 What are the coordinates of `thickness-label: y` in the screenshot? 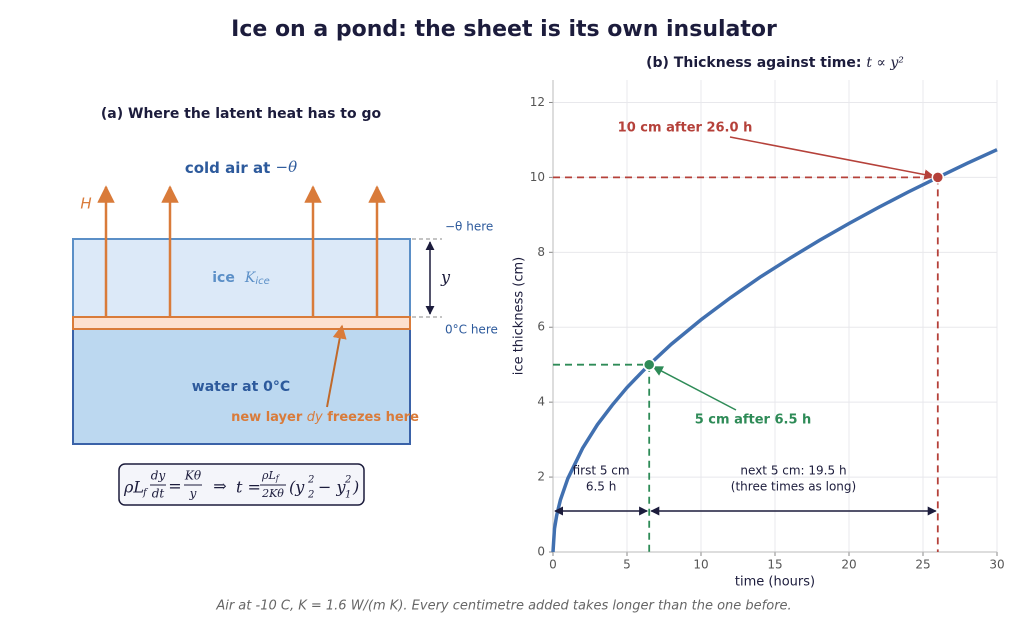 It's located at (445, 277).